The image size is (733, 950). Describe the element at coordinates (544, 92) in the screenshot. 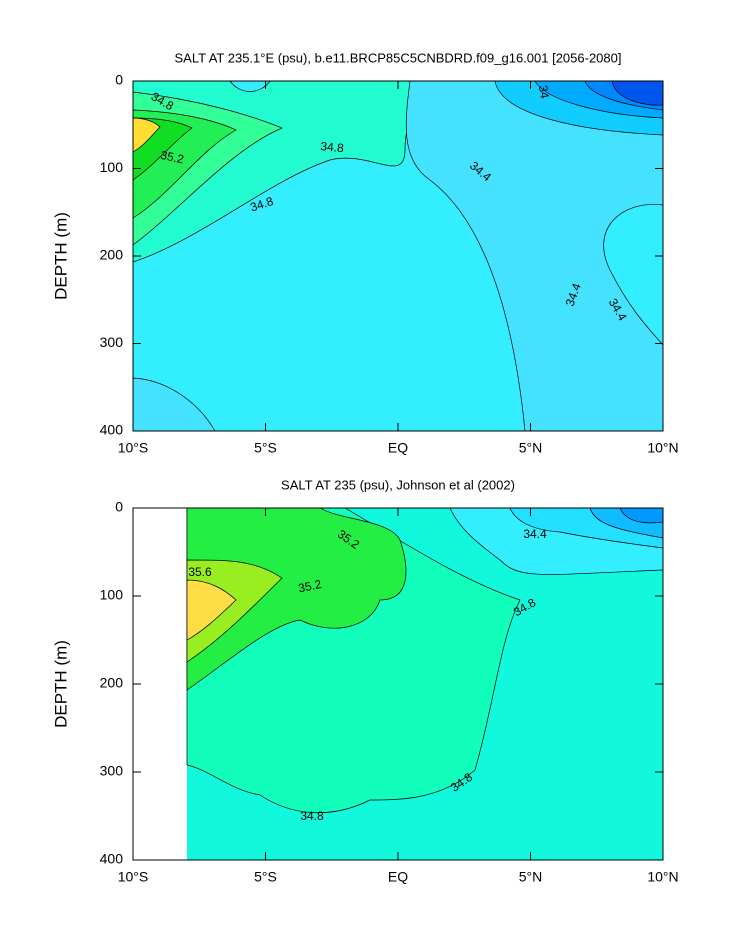

I see `contour-label: 34` at that location.